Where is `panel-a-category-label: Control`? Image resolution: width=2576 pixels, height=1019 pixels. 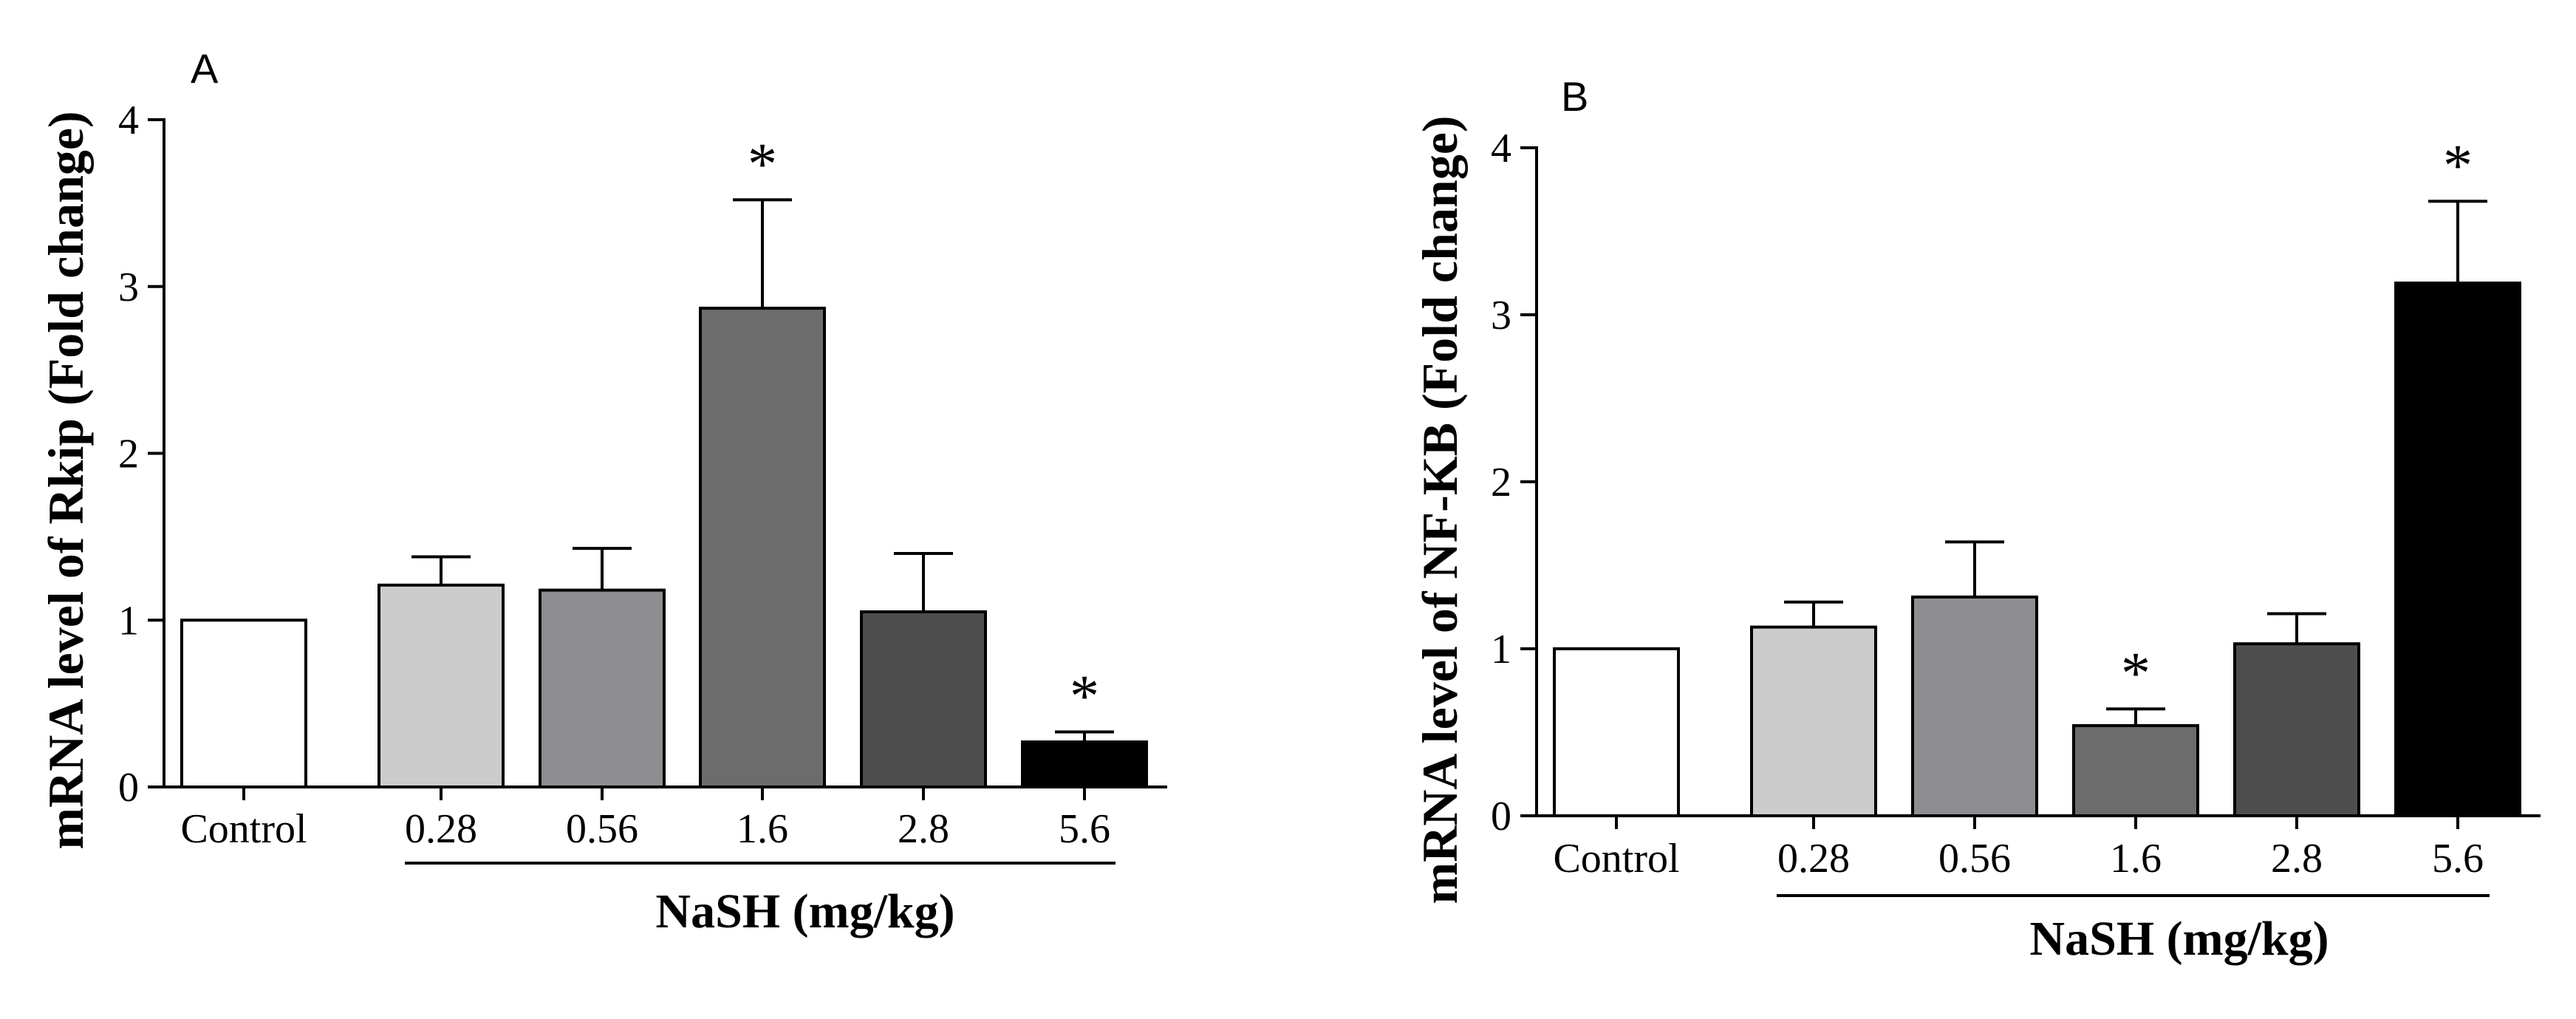
panel-a-category-label: Control is located at coordinates (244, 829).